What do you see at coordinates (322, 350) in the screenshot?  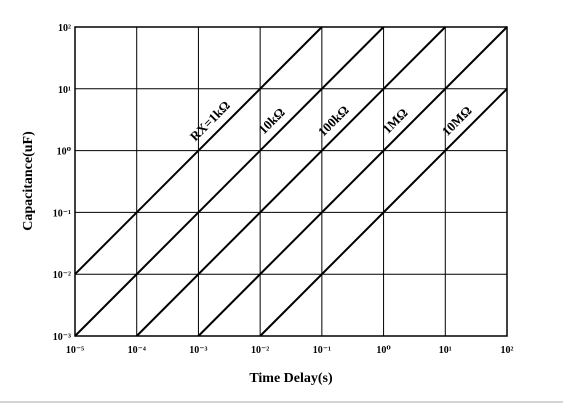 I see `x-tick-label: 10⁻¹` at bounding box center [322, 350].